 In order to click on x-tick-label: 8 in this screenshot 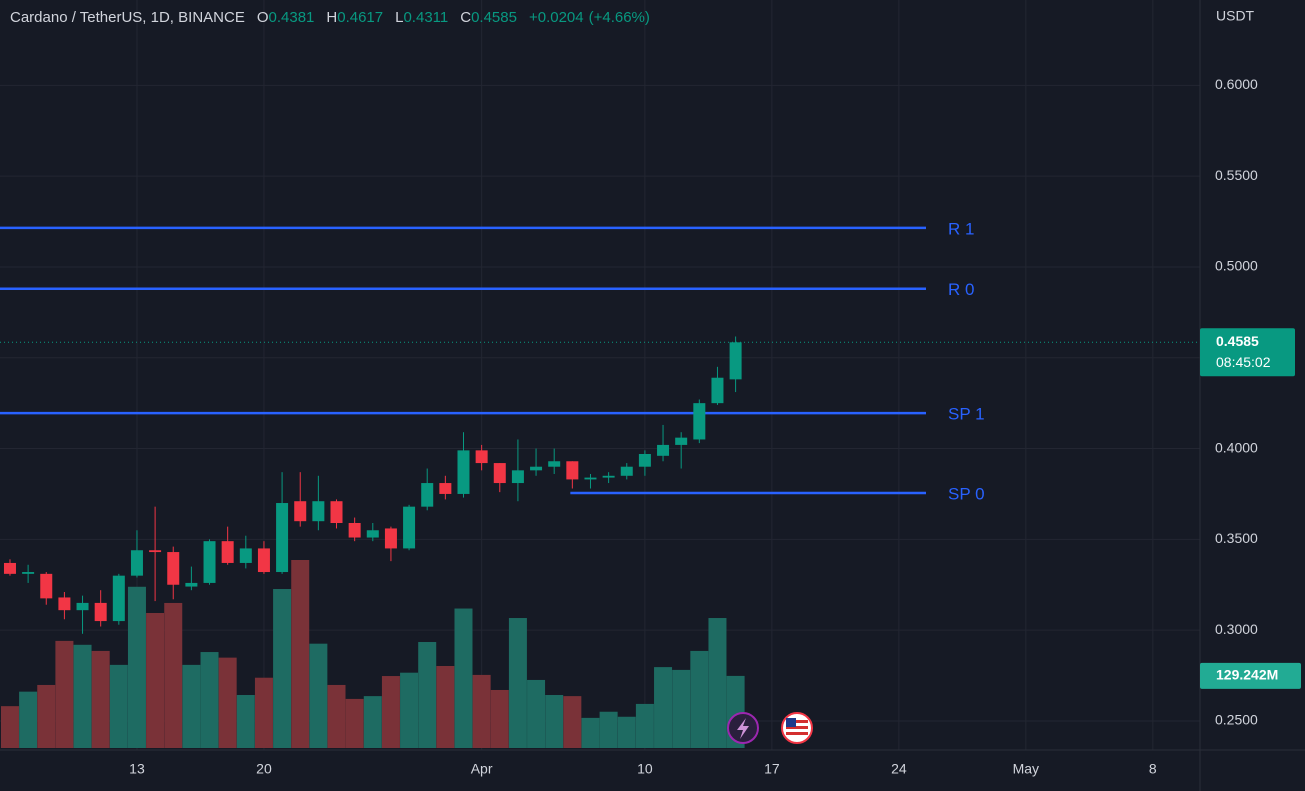, I will do `click(1153, 769)`.